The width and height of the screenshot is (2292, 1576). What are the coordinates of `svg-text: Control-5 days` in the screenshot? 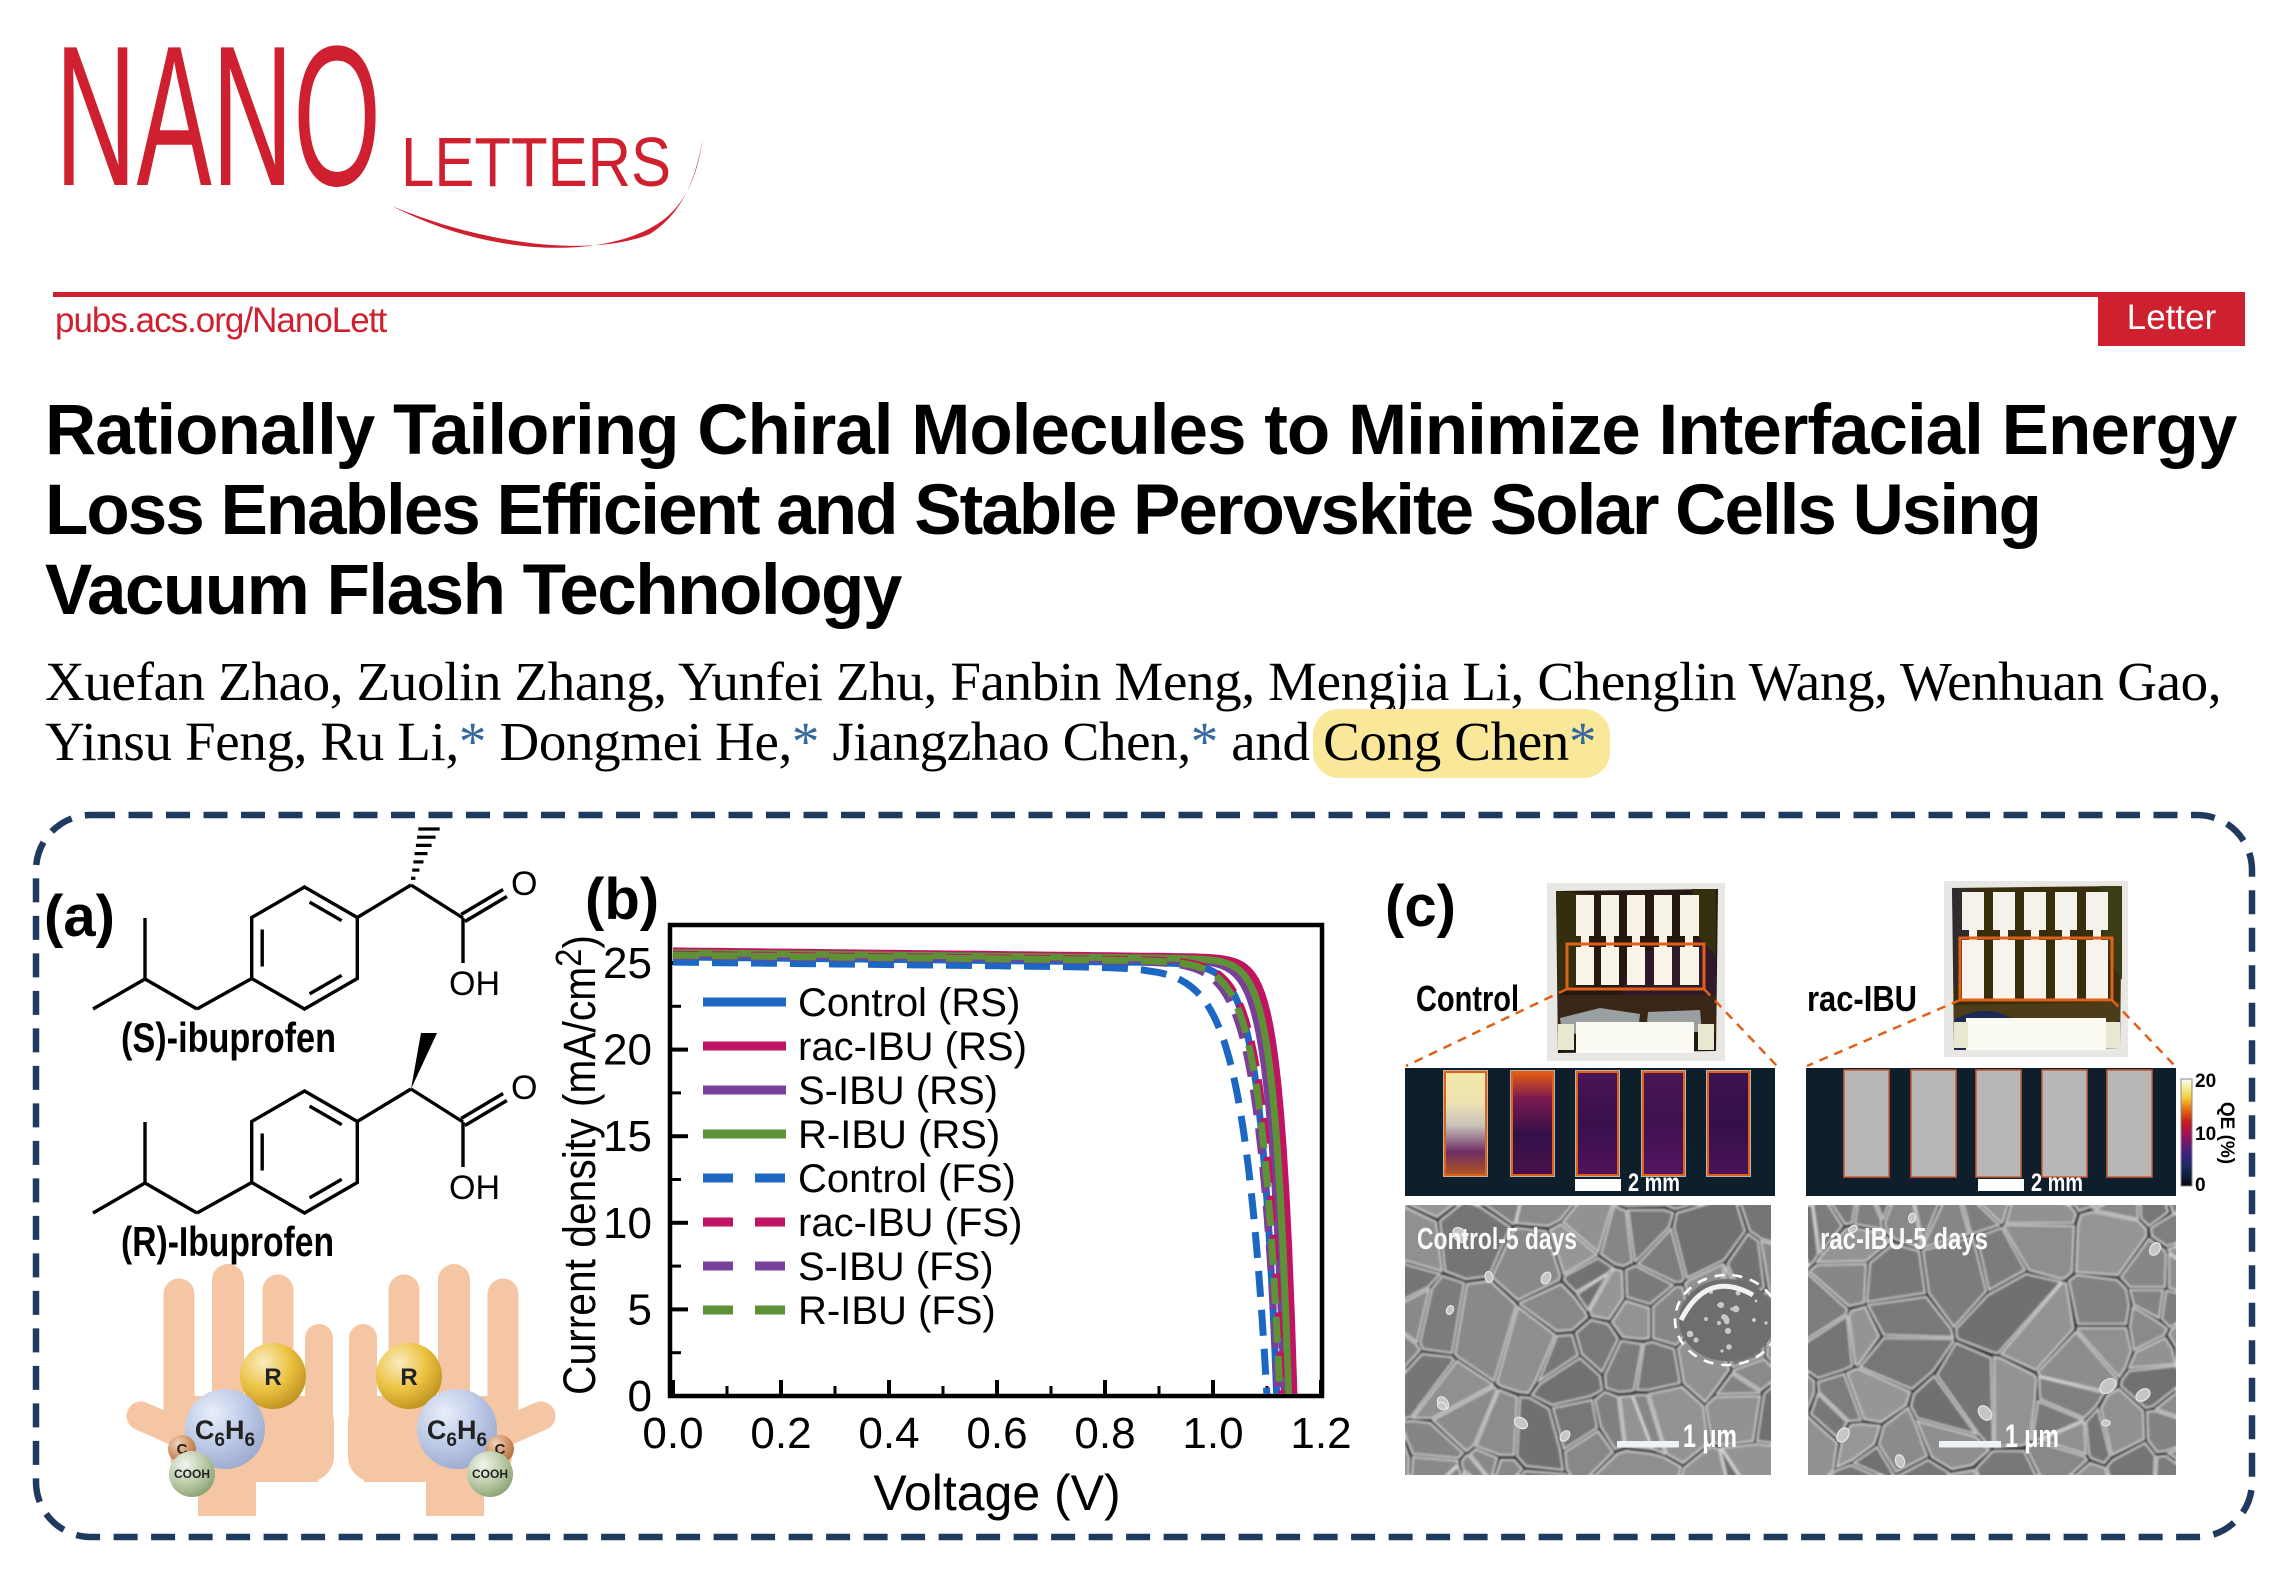 It's located at (1497, 1238).